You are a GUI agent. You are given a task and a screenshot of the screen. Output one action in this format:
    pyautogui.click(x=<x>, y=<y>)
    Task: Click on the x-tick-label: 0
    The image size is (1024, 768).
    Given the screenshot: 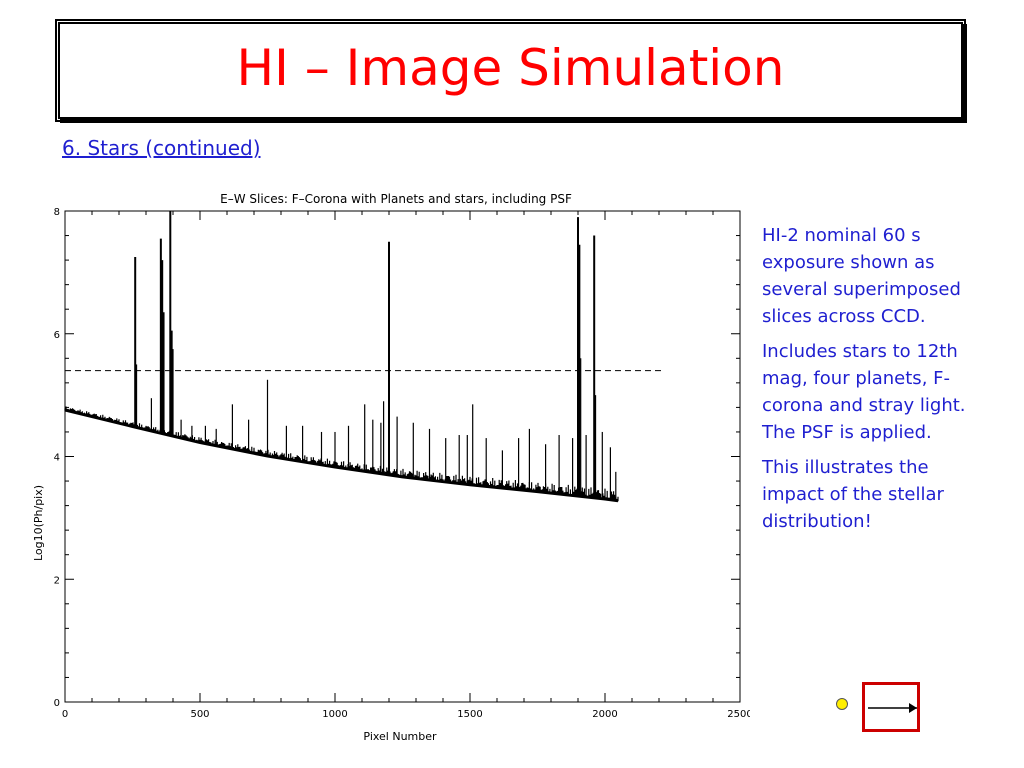 What is the action you would take?
    pyautogui.click(x=65, y=714)
    